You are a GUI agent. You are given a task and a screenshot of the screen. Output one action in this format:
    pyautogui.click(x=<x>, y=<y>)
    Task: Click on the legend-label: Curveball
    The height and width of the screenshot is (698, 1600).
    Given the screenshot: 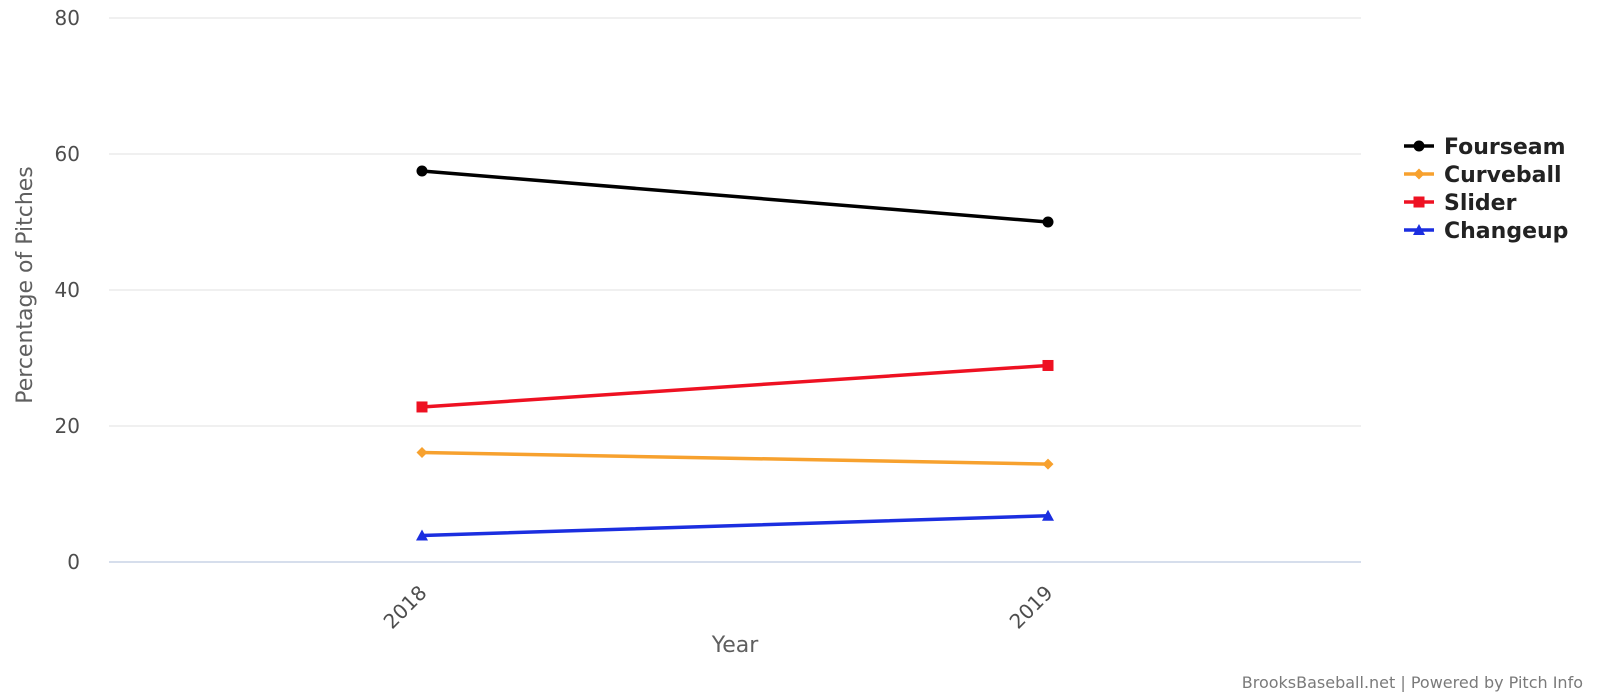 What is the action you would take?
    pyautogui.click(x=1503, y=175)
    